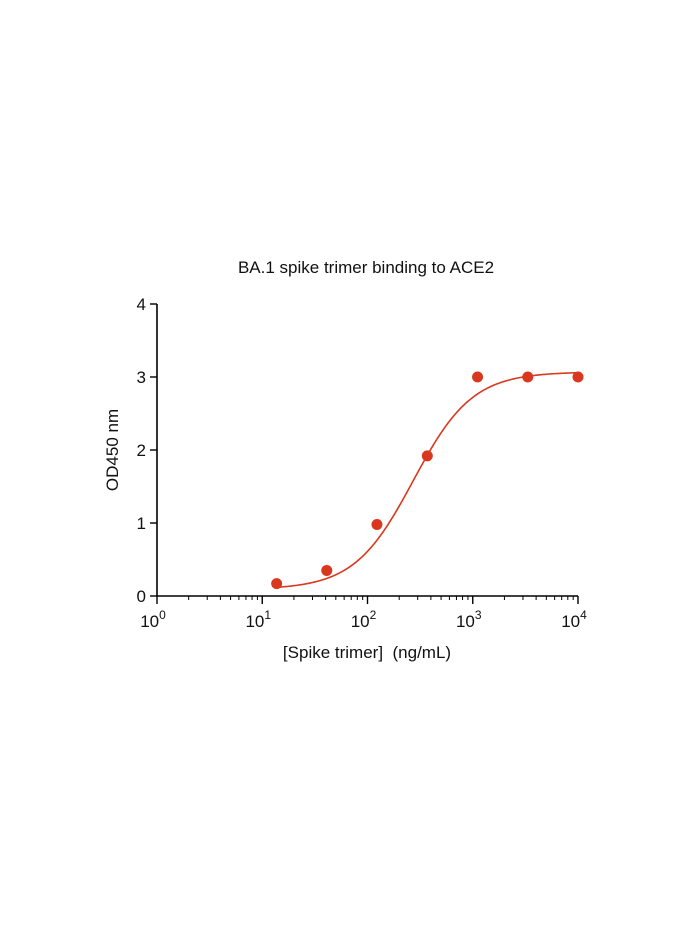 The width and height of the screenshot is (700, 934). I want to click on x-axis-label: [Spike trimer] (ng/mL), so click(367, 652).